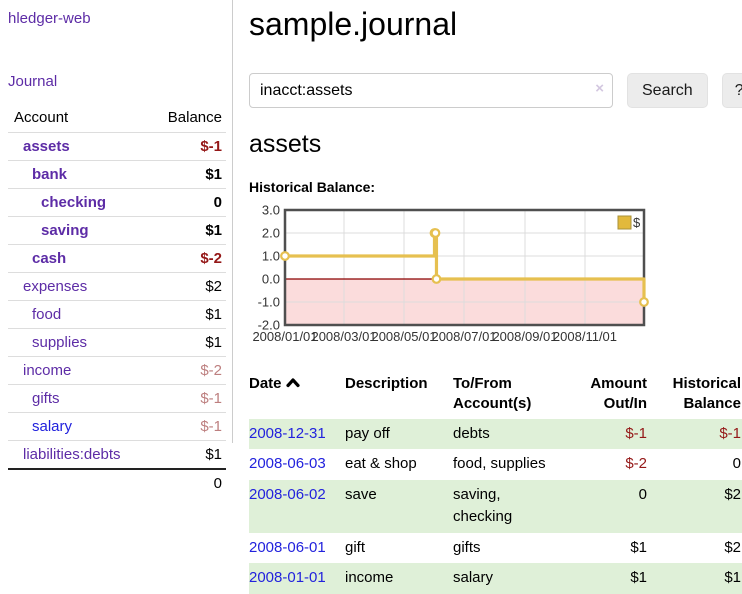 Image resolution: width=742 pixels, height=594 pixels. Describe the element at coordinates (492, 394) in the screenshot. I see `register-header-accounts: To/From Account(s)` at that location.